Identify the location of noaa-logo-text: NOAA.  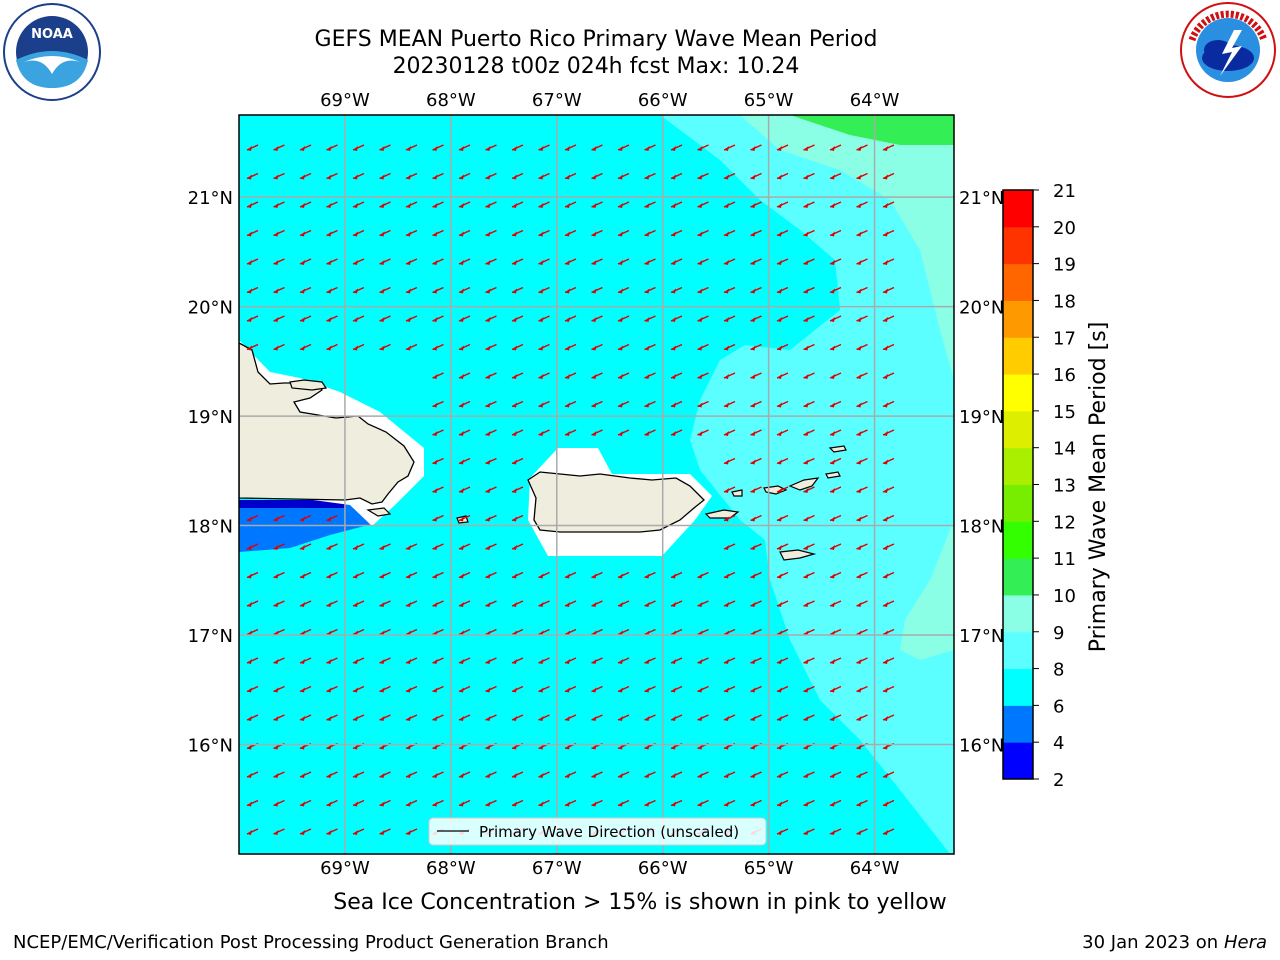
(52, 34).